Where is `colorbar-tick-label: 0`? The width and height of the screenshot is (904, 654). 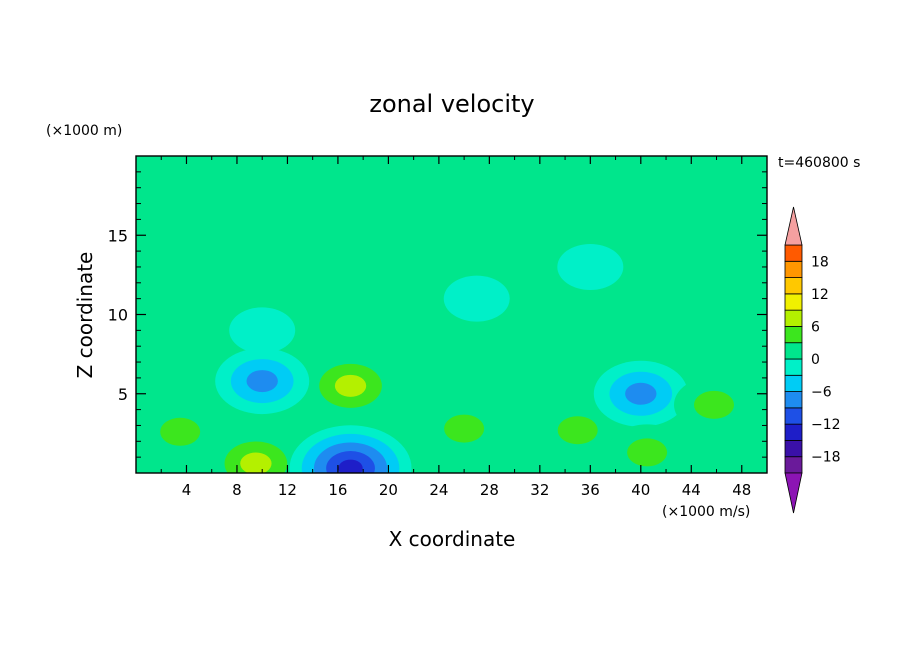
colorbar-tick-label: 0 is located at coordinates (815, 360).